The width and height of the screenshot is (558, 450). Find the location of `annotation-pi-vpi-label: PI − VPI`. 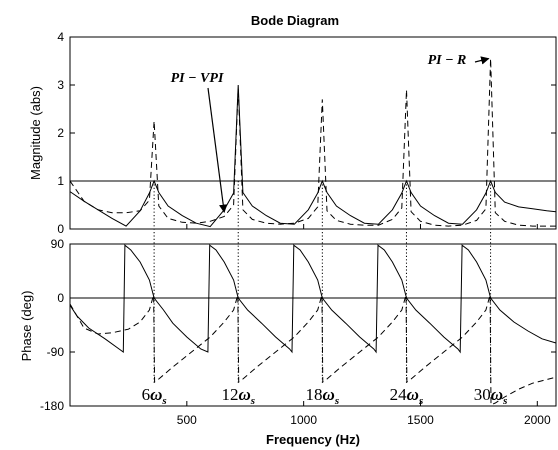

annotation-pi-vpi-label: PI − VPI is located at coordinates (197, 78).